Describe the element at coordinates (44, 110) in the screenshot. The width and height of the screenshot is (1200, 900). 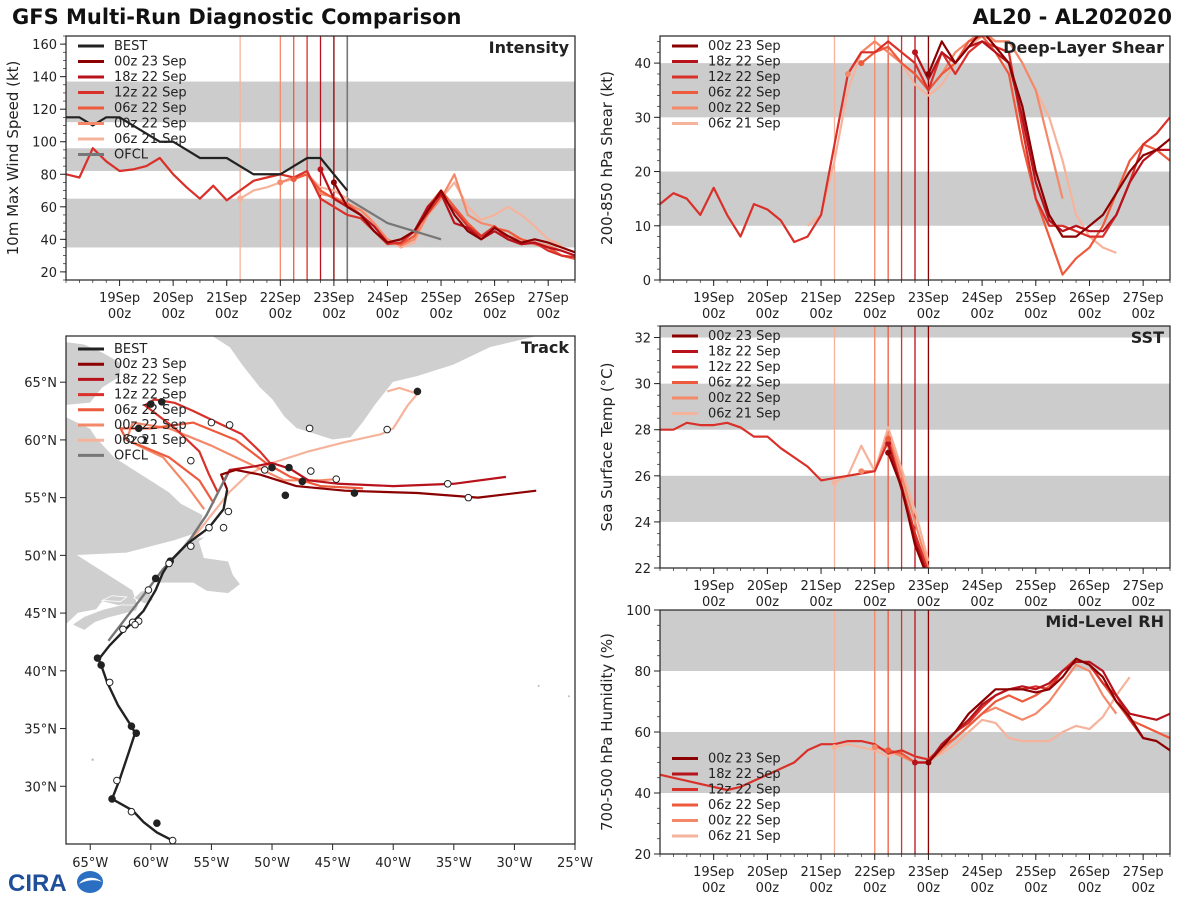
I see `y-tick-label: 120` at that location.